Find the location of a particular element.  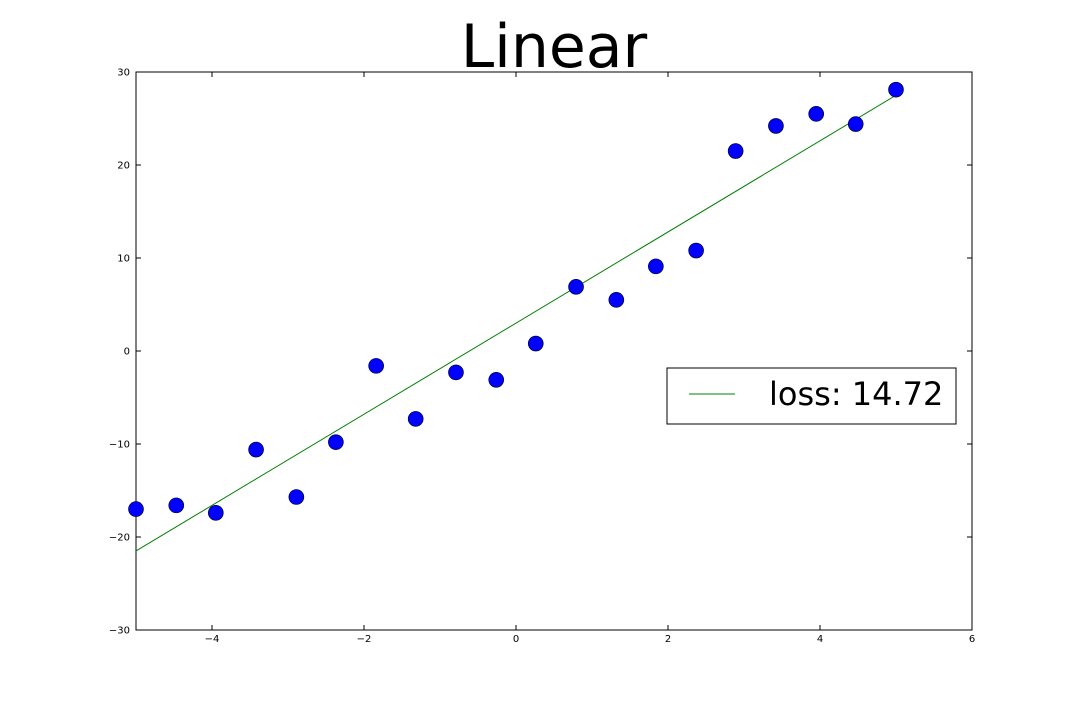

x-tick-label: 6 is located at coordinates (972, 639).